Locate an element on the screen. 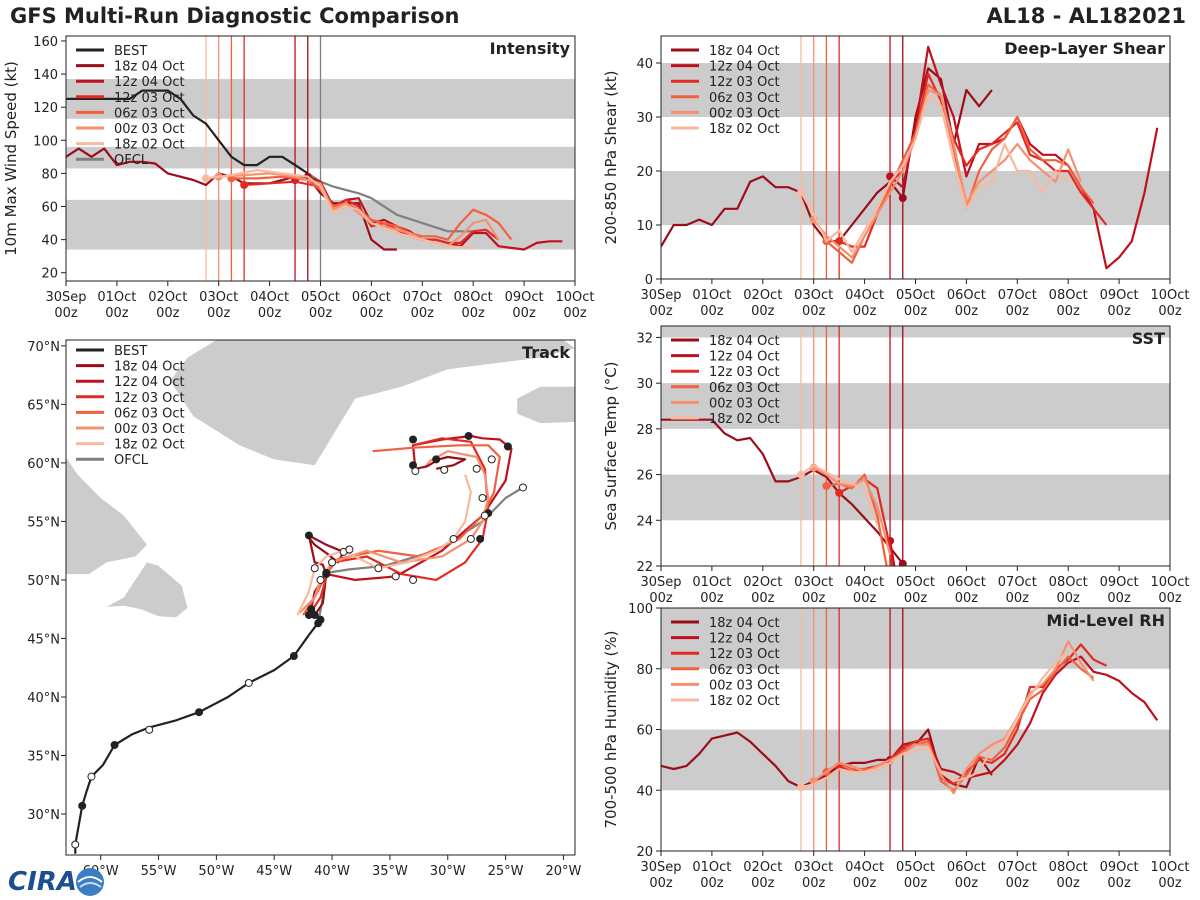 The height and width of the screenshot is (900, 1200). sst-series-18z-04-oct is located at coordinates (782, 491).